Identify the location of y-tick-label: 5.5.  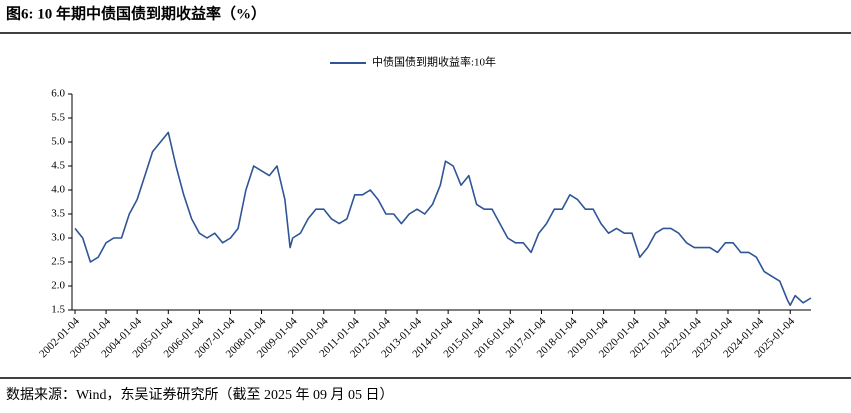
(58, 118).